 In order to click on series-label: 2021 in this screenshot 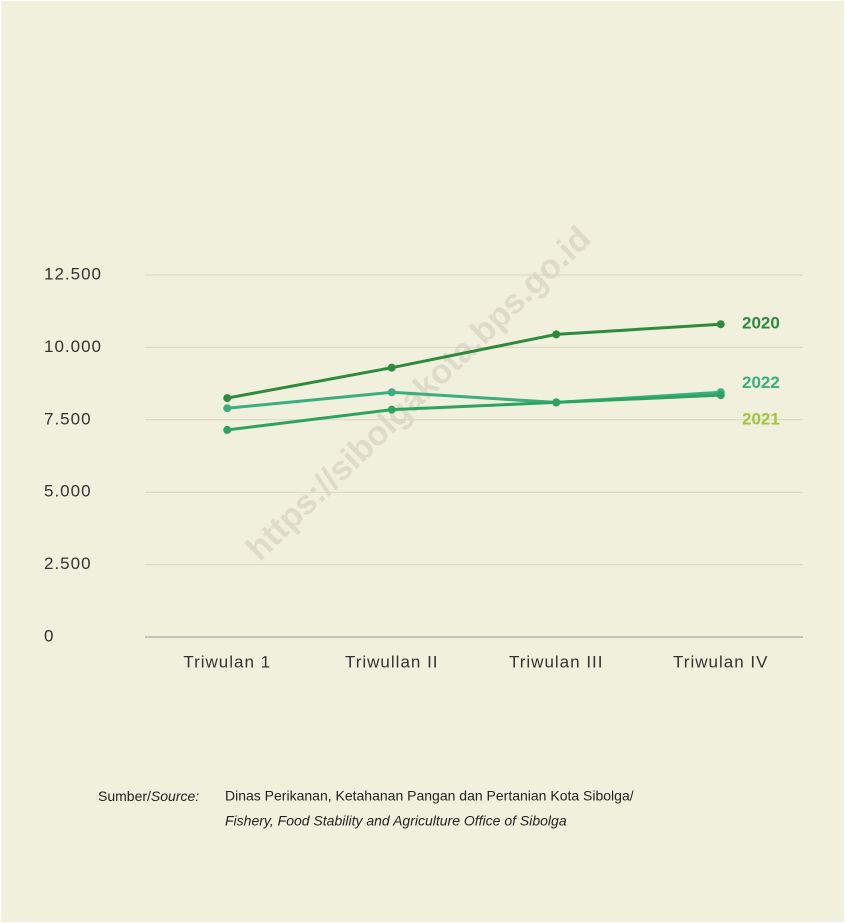, I will do `click(761, 419)`.